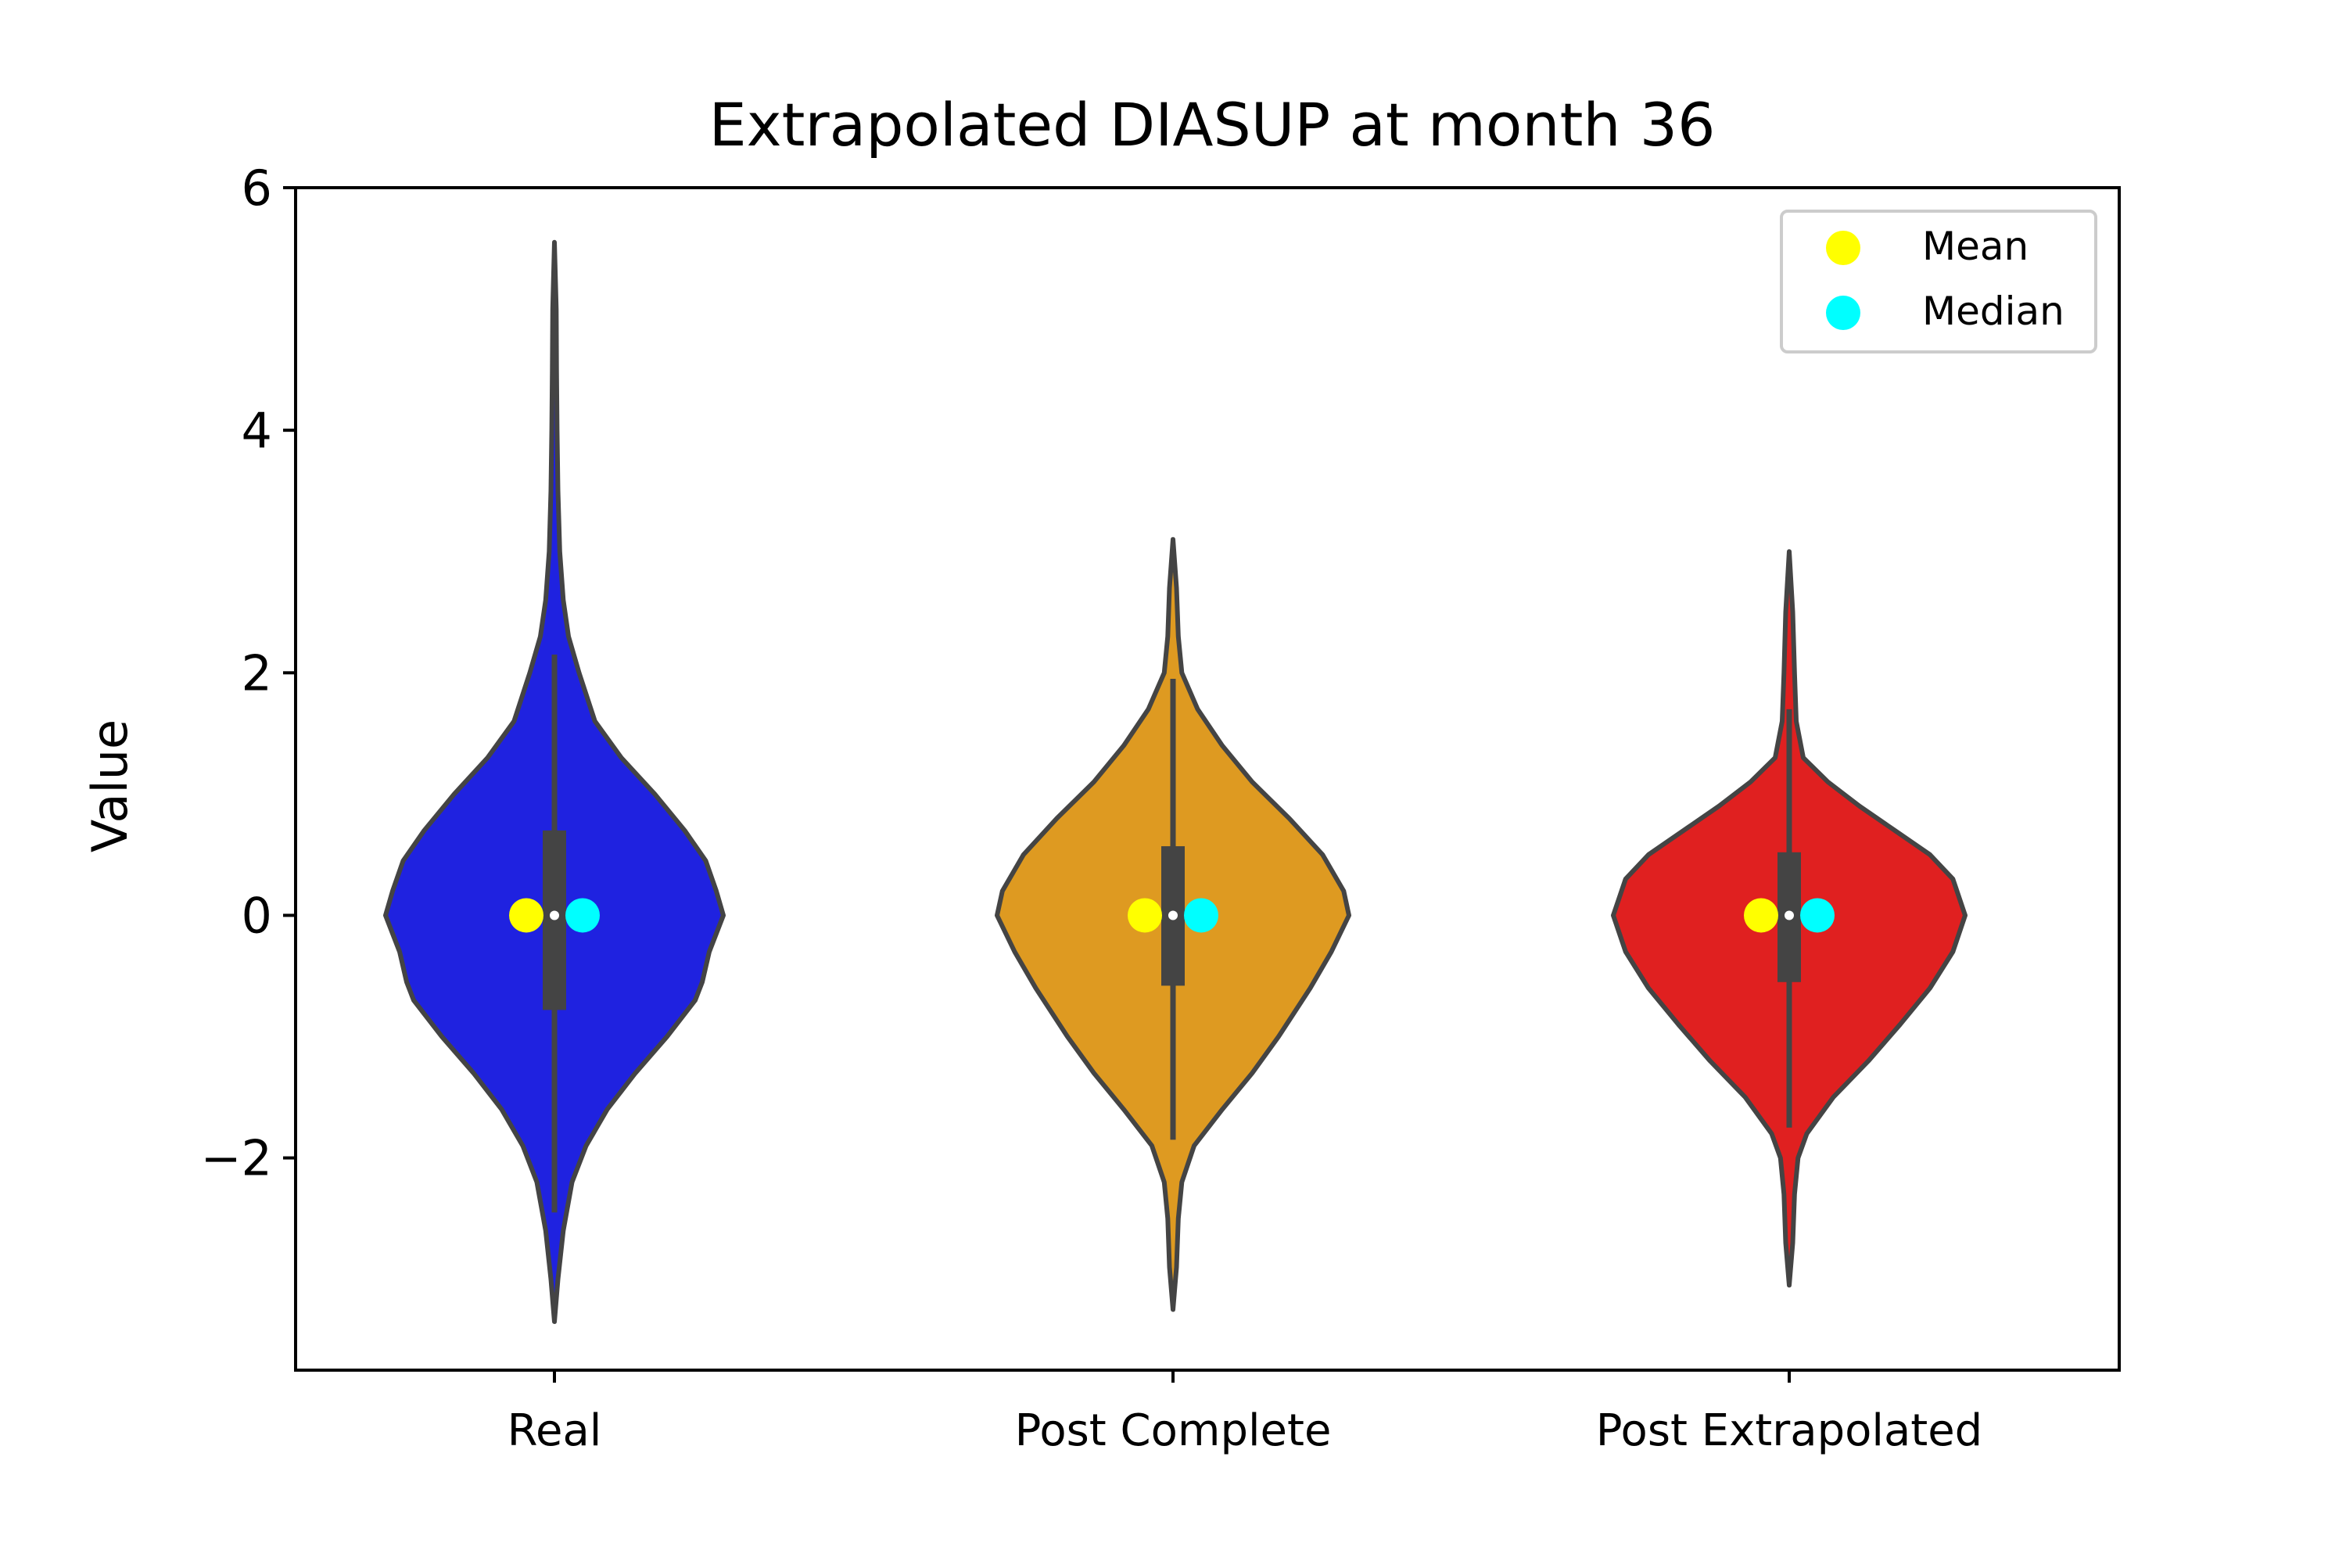 Image resolution: width=2346 pixels, height=1568 pixels. Describe the element at coordinates (109, 785) in the screenshot. I see `y-axis-label: Value` at that location.